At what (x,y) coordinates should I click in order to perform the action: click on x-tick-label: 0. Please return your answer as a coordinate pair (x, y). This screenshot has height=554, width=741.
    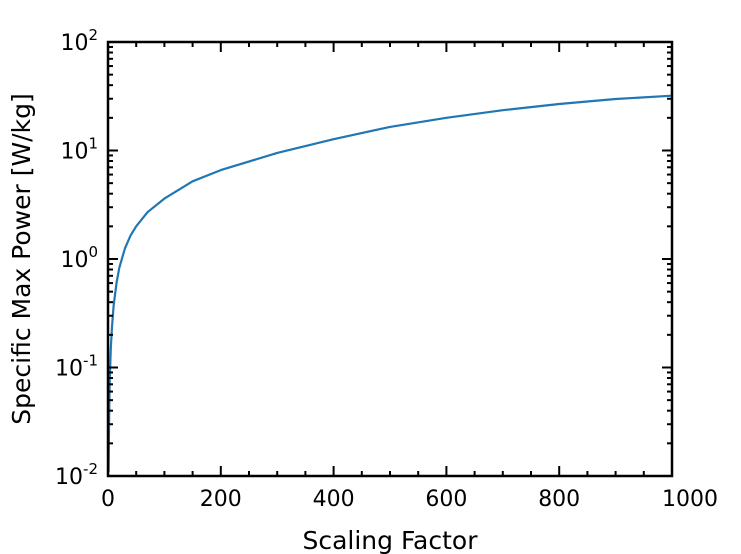
    Looking at the image, I should click on (108, 499).